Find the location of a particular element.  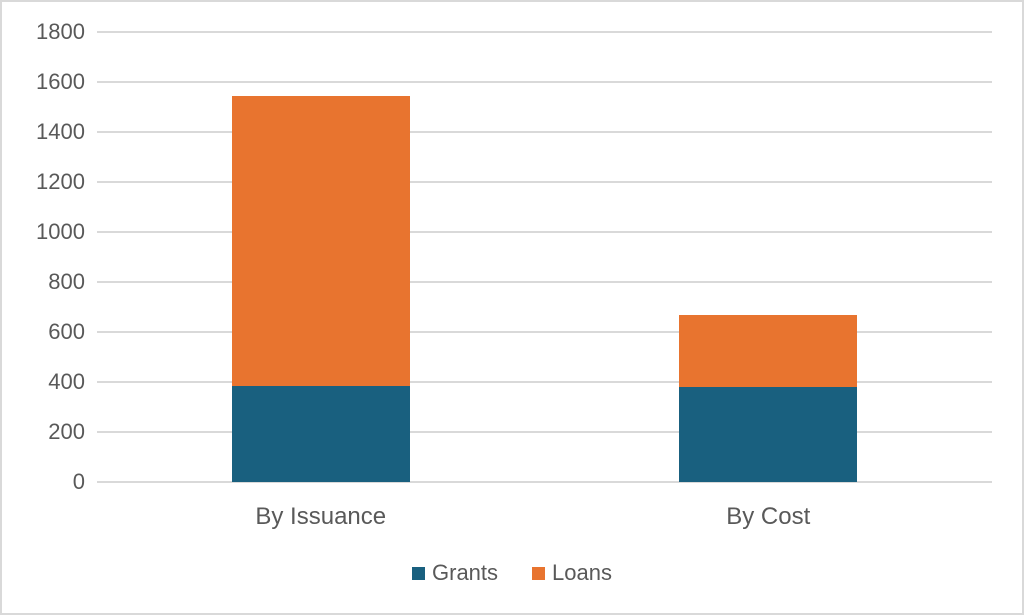

legend-item-grants: Grants is located at coordinates (455, 573).